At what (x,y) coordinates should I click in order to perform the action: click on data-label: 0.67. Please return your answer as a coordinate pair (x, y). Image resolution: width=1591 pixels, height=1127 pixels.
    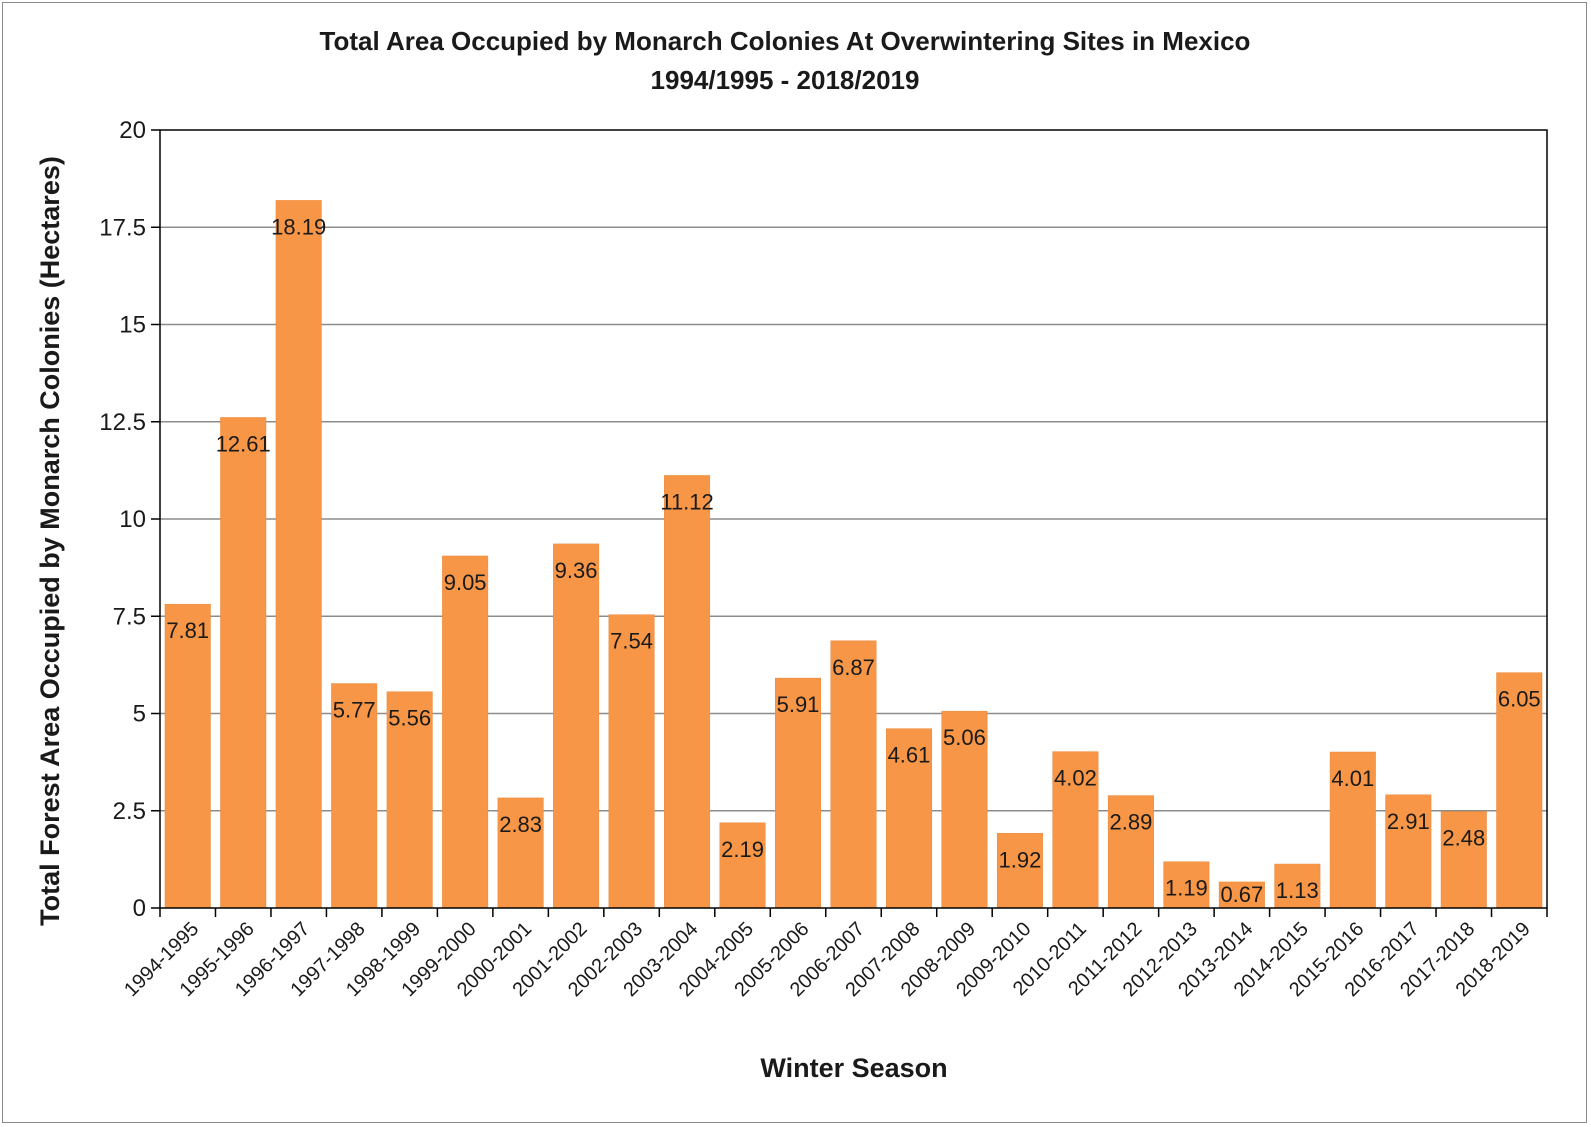
    Looking at the image, I should click on (1241, 894).